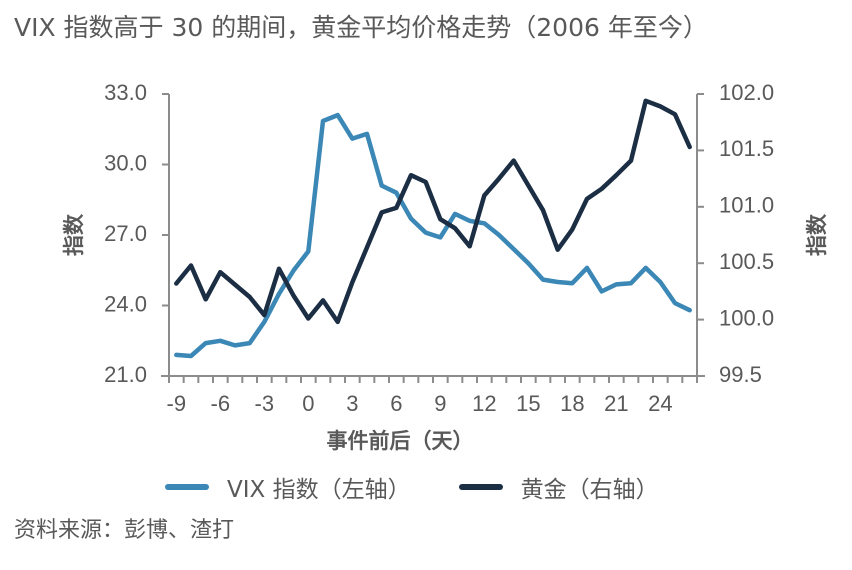 This screenshot has height=570, width=852. Describe the element at coordinates (396, 403) in the screenshot. I see `x-tick-label: 6` at that location.